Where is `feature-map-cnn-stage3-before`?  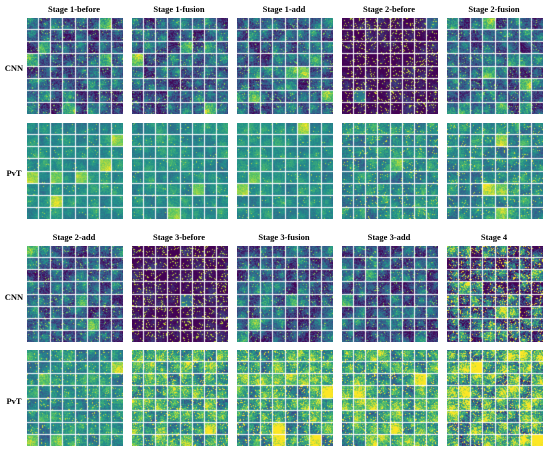 feature-map-cnn-stage3-before is located at coordinates (180, 294).